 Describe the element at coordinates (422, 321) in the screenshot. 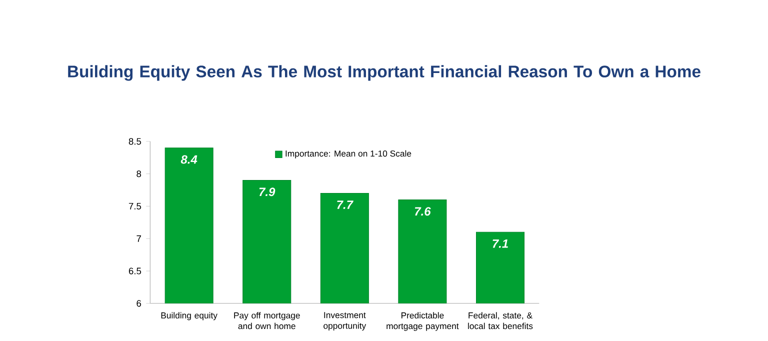

I see `x-tick-label: Predictable mortgage payment` at that location.